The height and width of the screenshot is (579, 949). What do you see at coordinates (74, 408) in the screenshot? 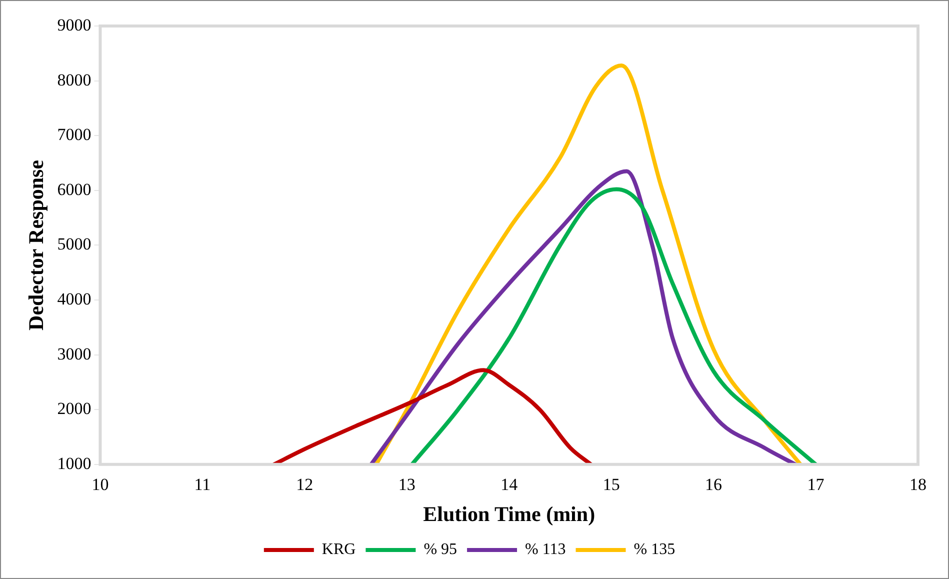
I see `y-tick-label: 2000` at bounding box center [74, 408].